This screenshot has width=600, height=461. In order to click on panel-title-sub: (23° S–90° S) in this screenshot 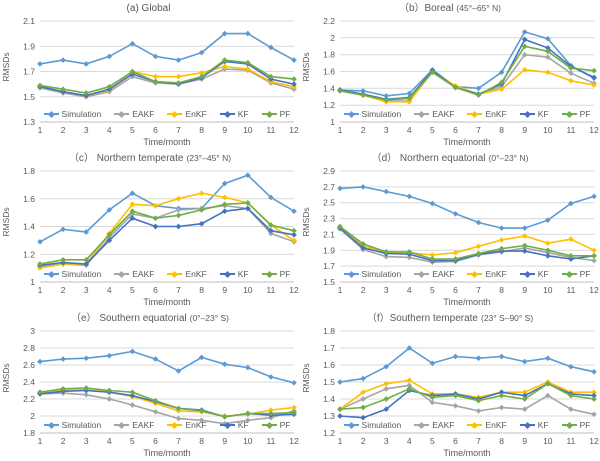, I will do `click(507, 318)`.